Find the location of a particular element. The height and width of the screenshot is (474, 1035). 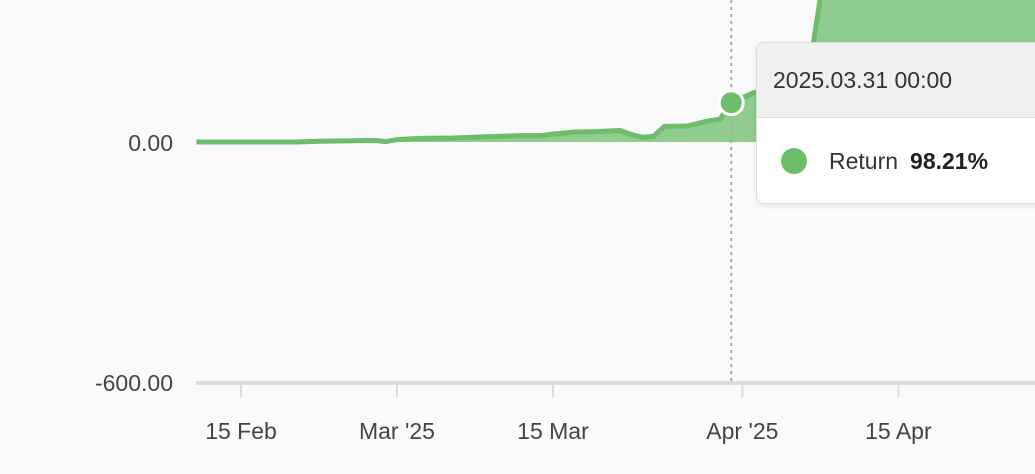

x-tick-label: Mar '25 is located at coordinates (397, 431).